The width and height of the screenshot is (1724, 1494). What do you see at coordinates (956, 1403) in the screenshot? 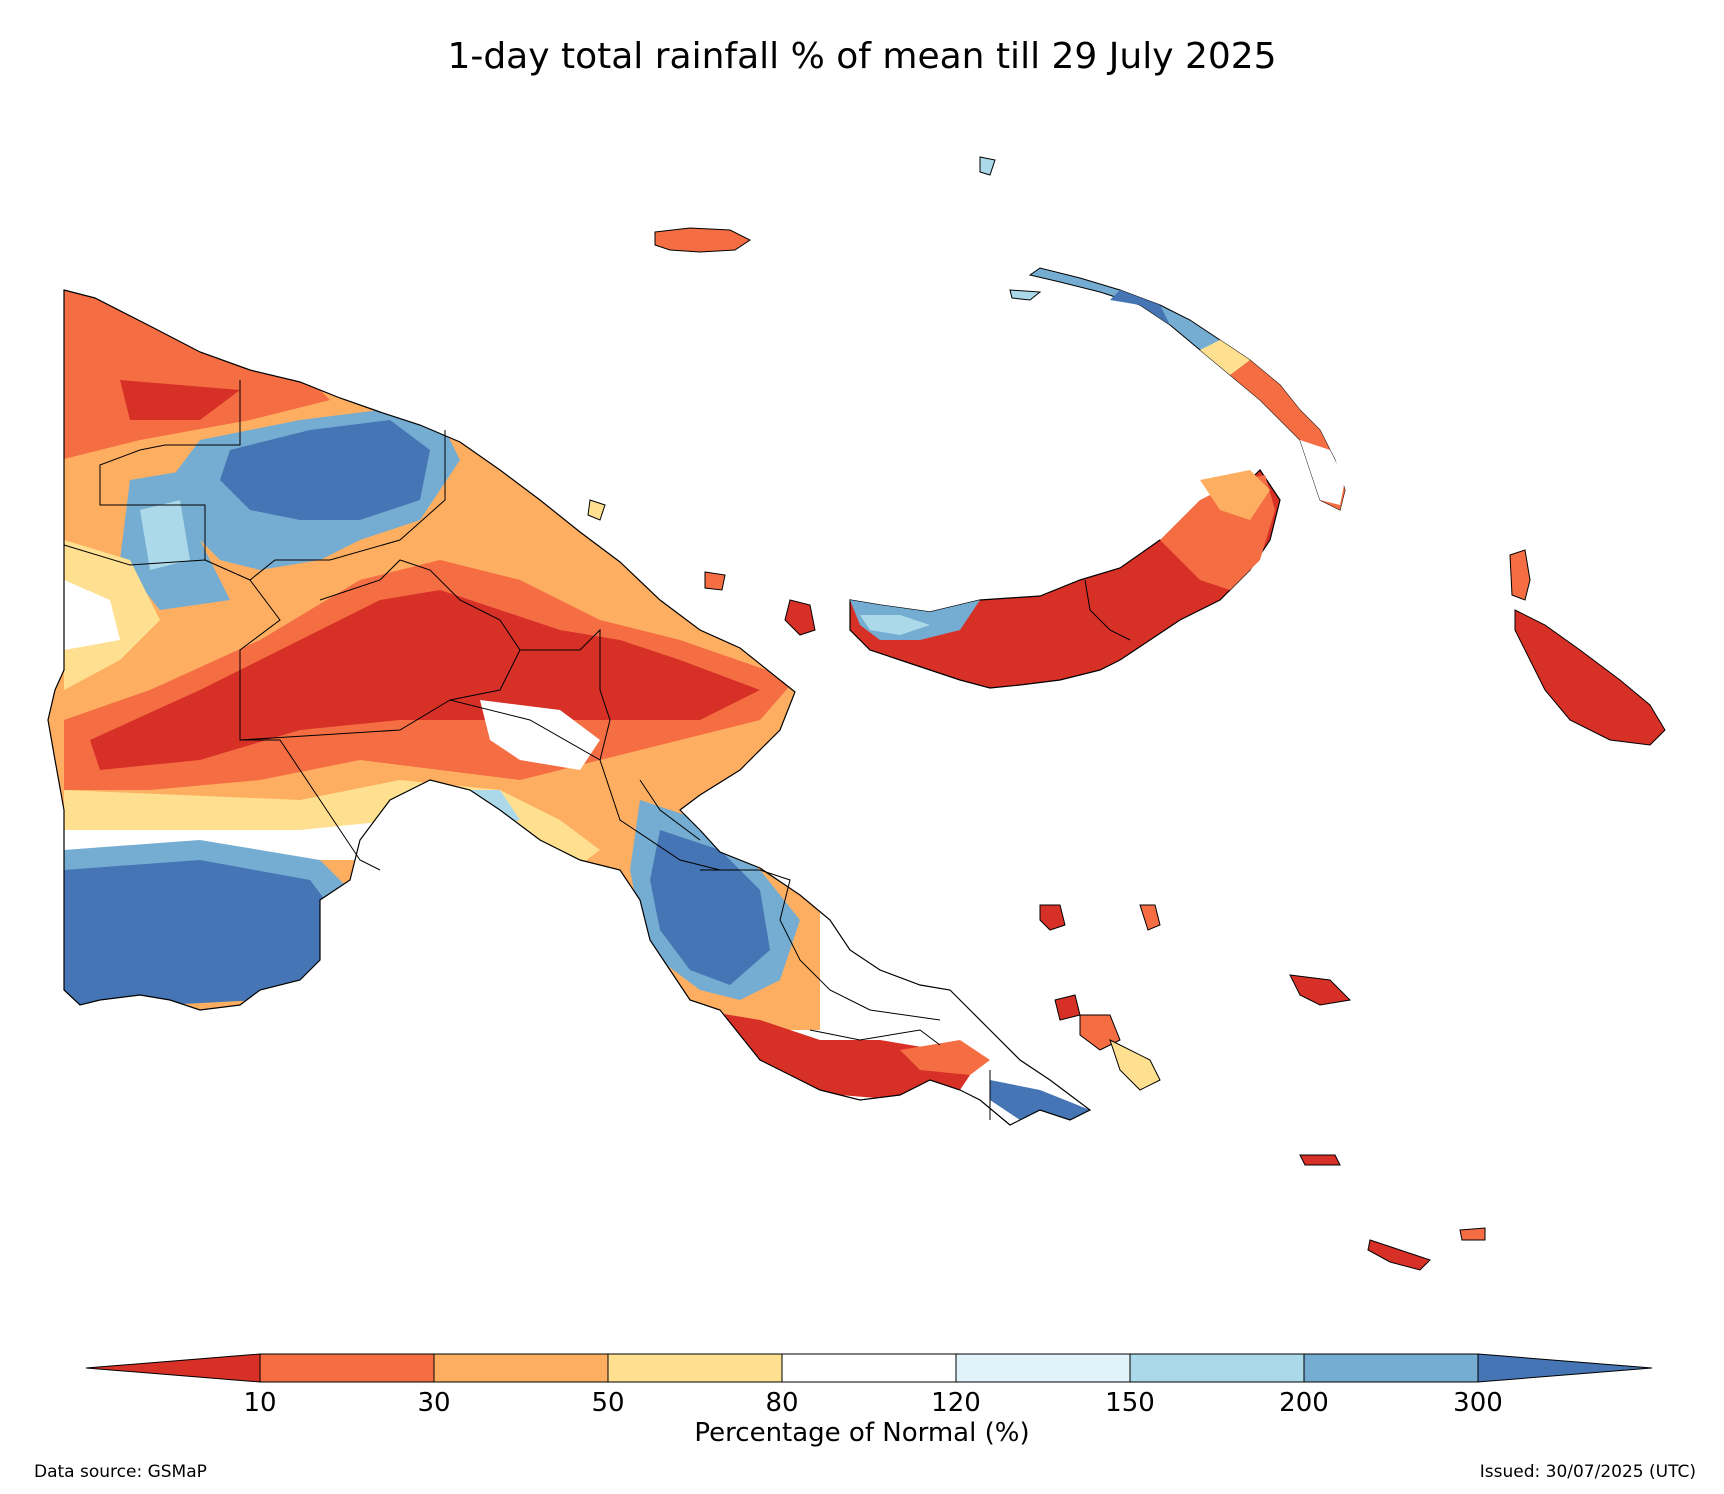
I see `colorbar-tick-label: 120` at bounding box center [956, 1403].